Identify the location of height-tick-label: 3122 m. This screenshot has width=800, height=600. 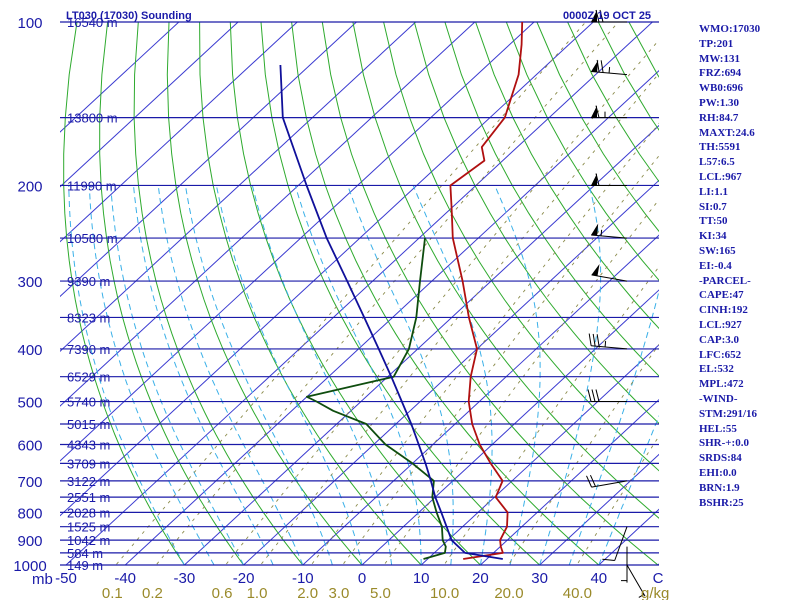
(88, 481).